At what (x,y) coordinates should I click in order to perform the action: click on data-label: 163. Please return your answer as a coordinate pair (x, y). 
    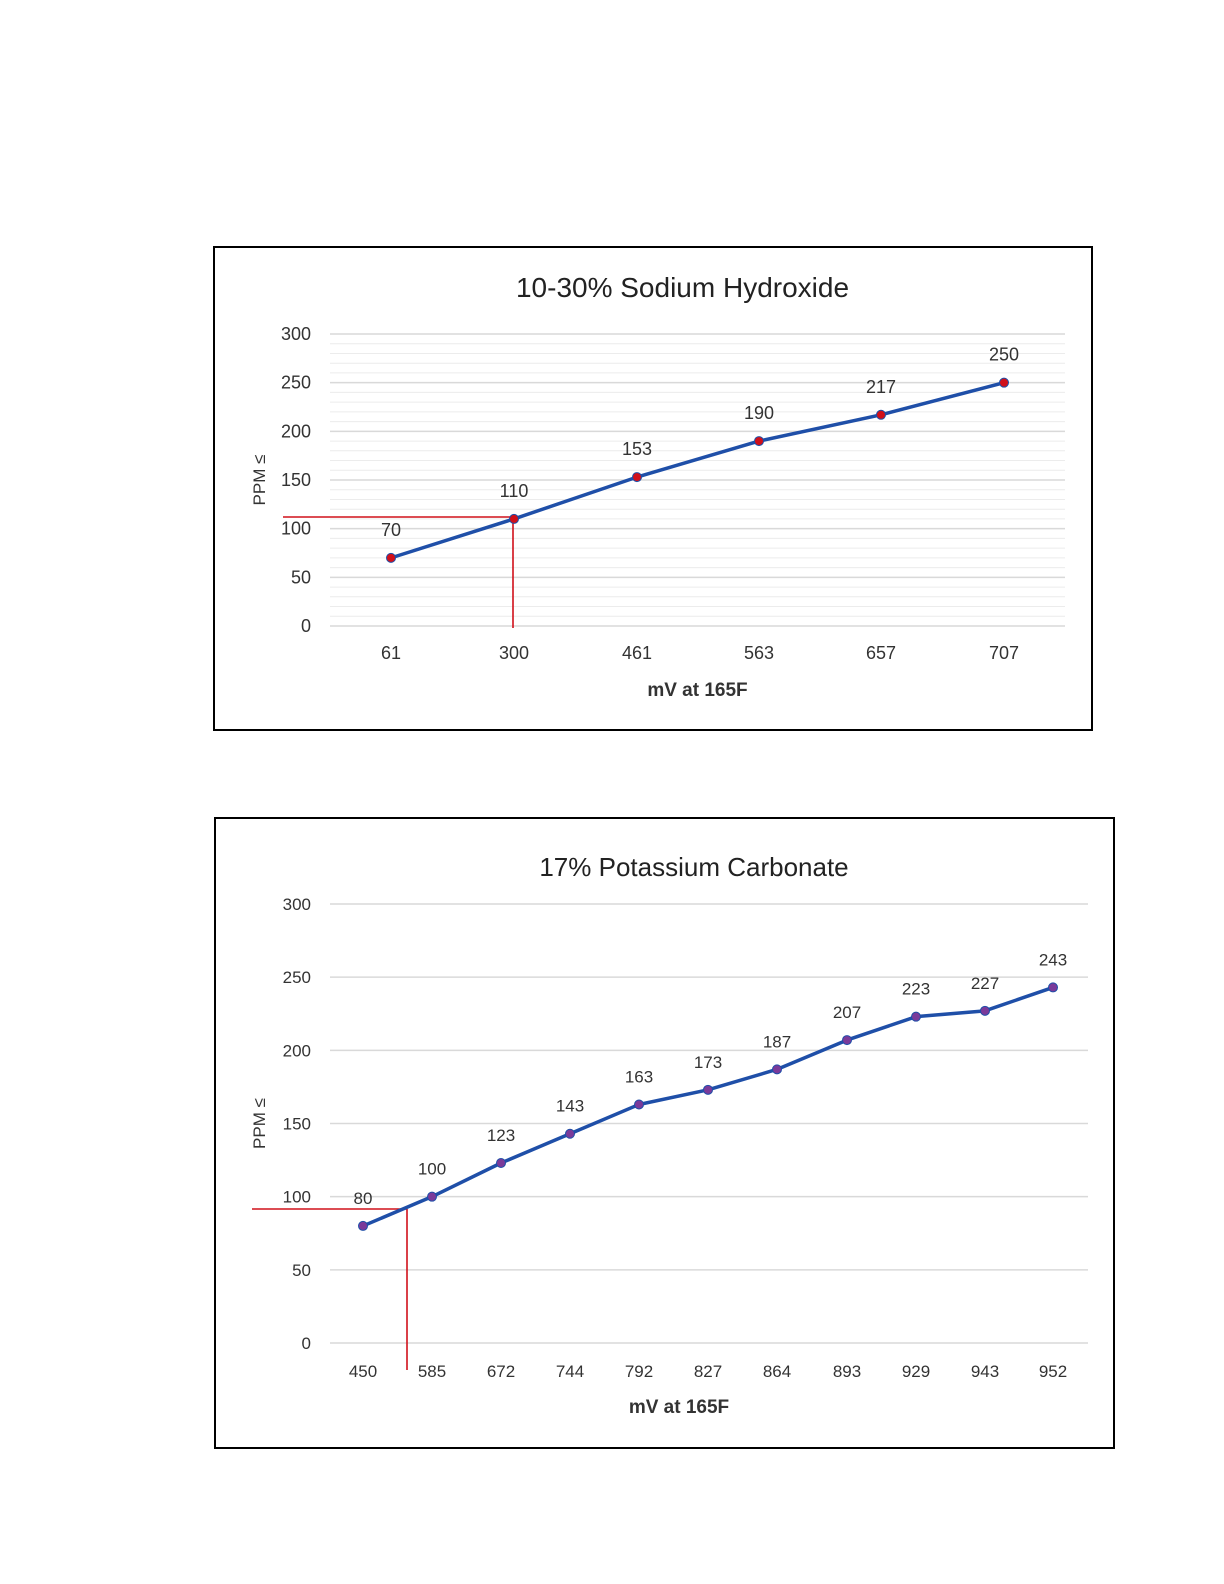
    Looking at the image, I should click on (639, 1076).